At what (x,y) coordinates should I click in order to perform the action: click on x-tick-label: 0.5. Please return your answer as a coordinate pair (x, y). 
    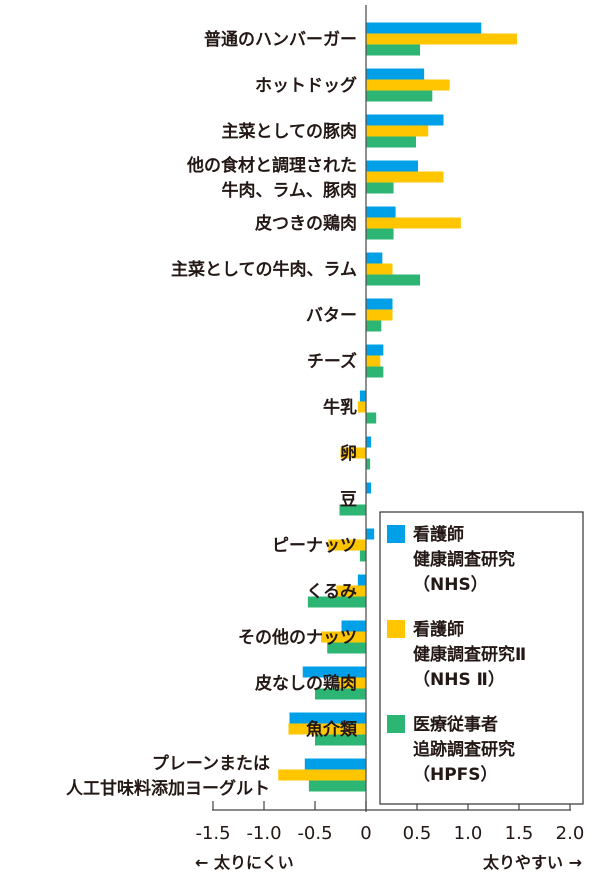
    Looking at the image, I should click on (417, 833).